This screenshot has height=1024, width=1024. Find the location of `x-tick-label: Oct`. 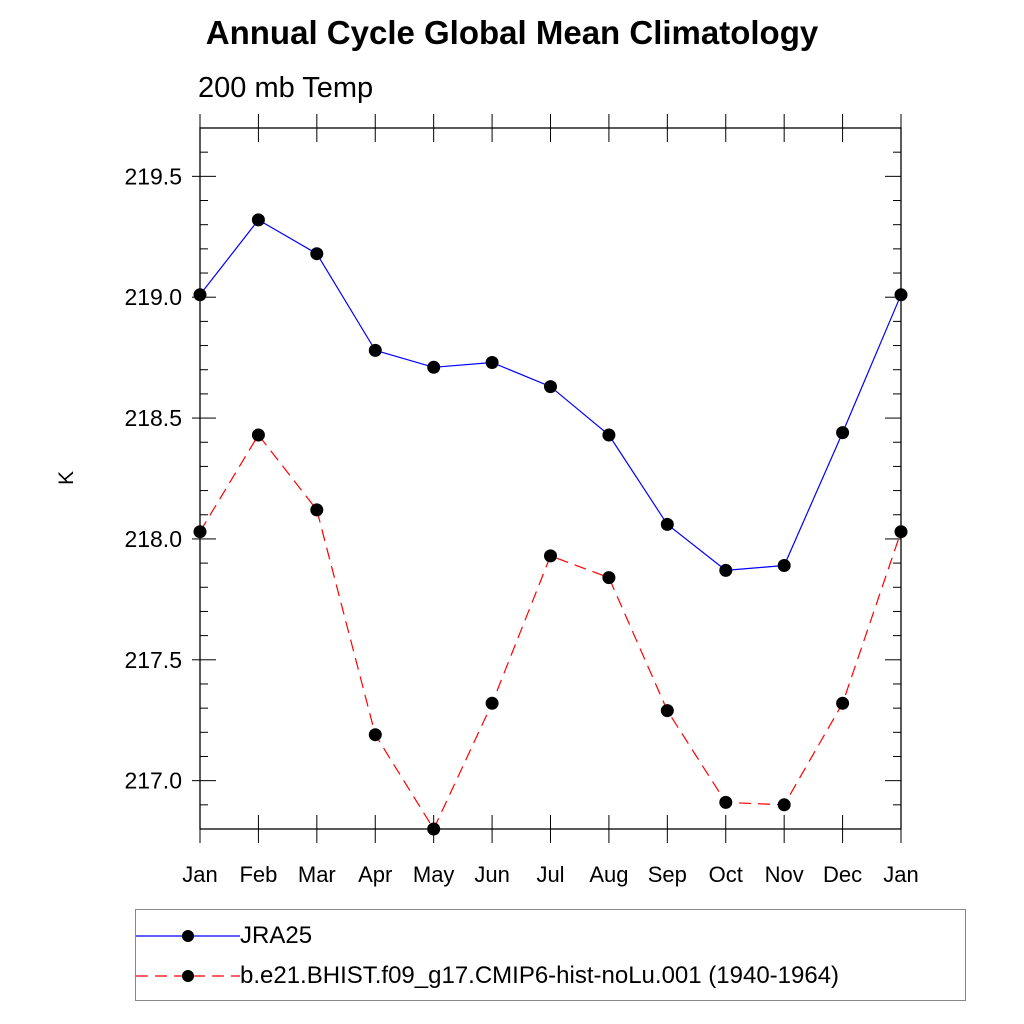

x-tick-label: Oct is located at coordinates (726, 874).